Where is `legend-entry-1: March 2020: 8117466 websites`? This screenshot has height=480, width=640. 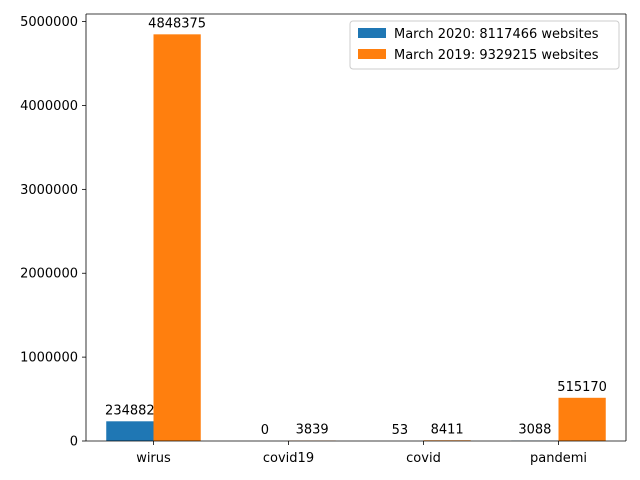
legend-entry-1: March 2020: 8117466 websites is located at coordinates (496, 34).